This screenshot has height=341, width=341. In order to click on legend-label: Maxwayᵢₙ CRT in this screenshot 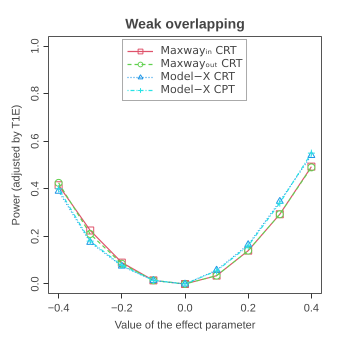, I will do `click(198, 50)`.